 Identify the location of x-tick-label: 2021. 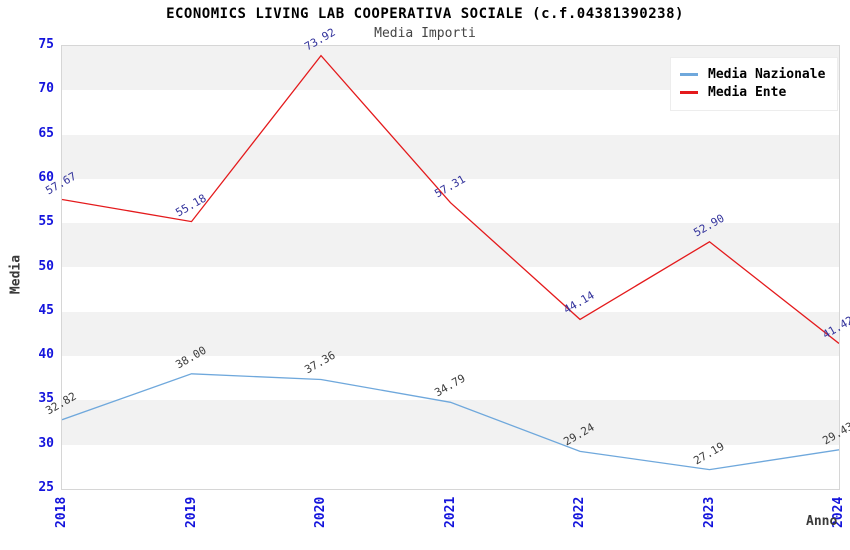
(450, 512).